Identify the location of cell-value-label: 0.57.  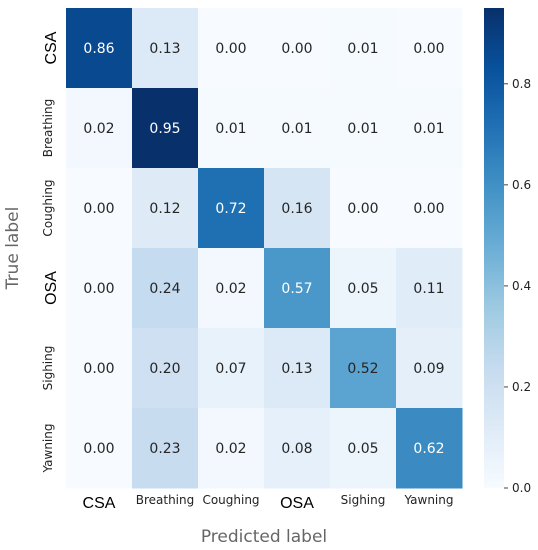
(296, 289).